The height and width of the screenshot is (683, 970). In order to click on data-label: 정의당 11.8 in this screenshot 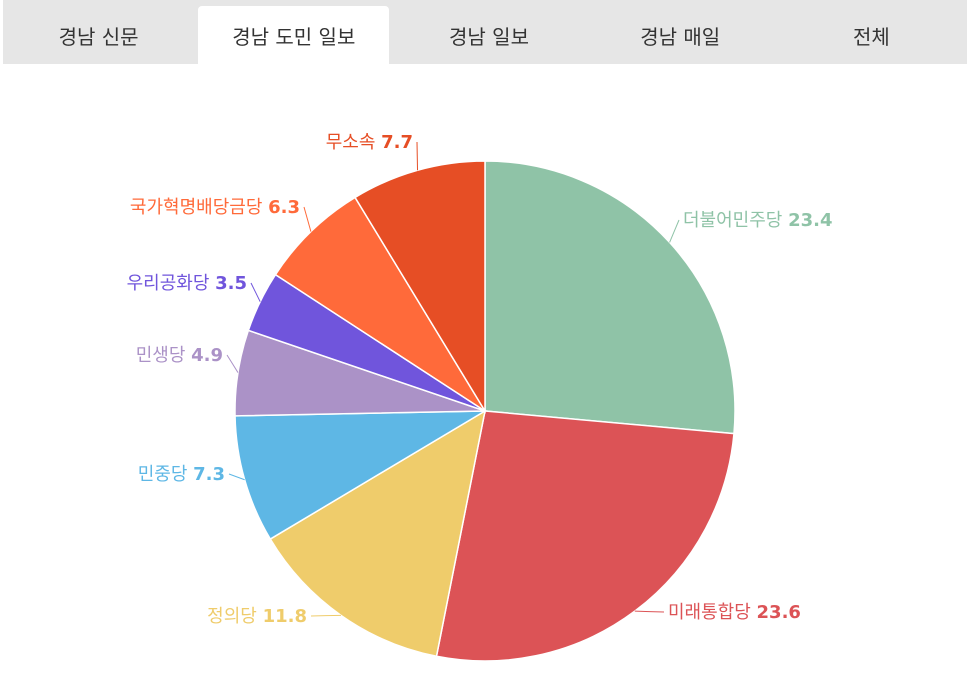, I will do `click(257, 616)`.